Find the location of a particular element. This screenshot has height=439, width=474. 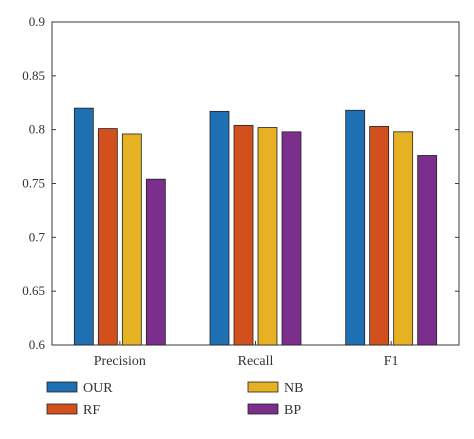

bar-nb-f1 is located at coordinates (403, 238).